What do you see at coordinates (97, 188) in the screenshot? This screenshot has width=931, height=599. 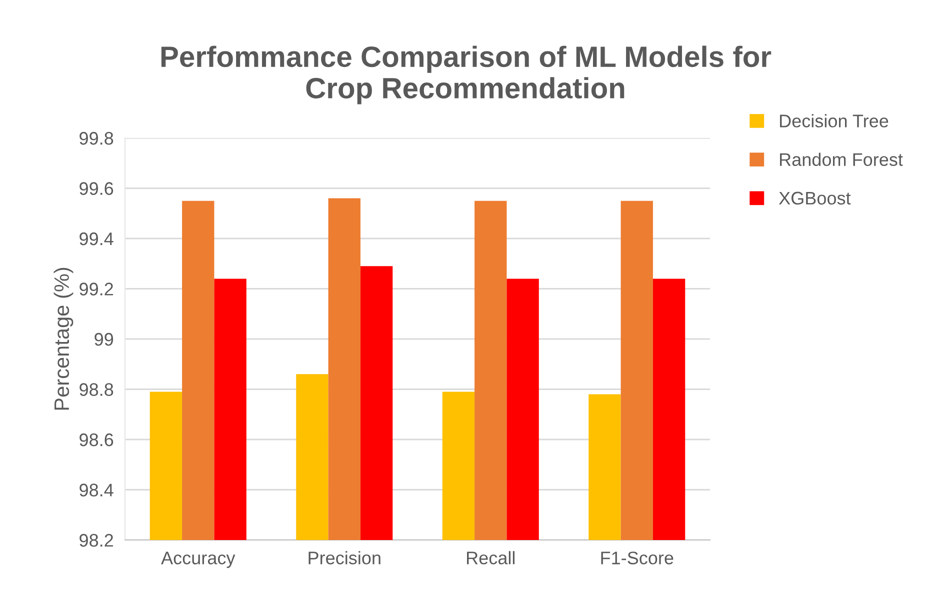 I see `y-tick-label: 99.6` at bounding box center [97, 188].